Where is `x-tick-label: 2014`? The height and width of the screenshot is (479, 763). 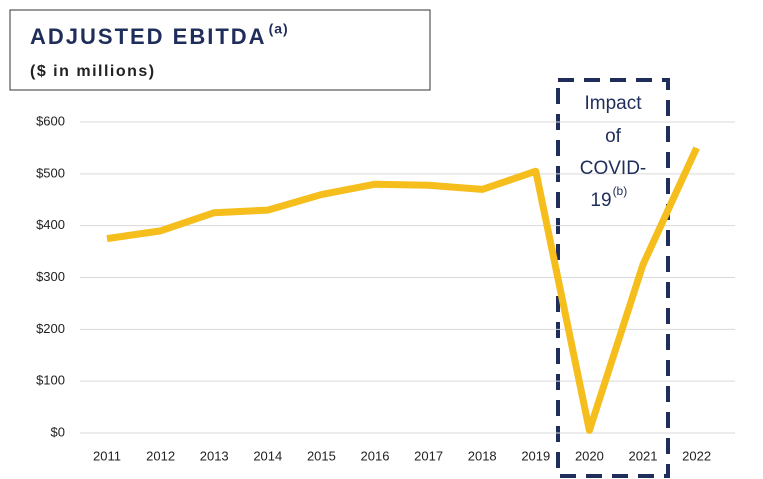
x-tick-label: 2014 is located at coordinates (267, 455).